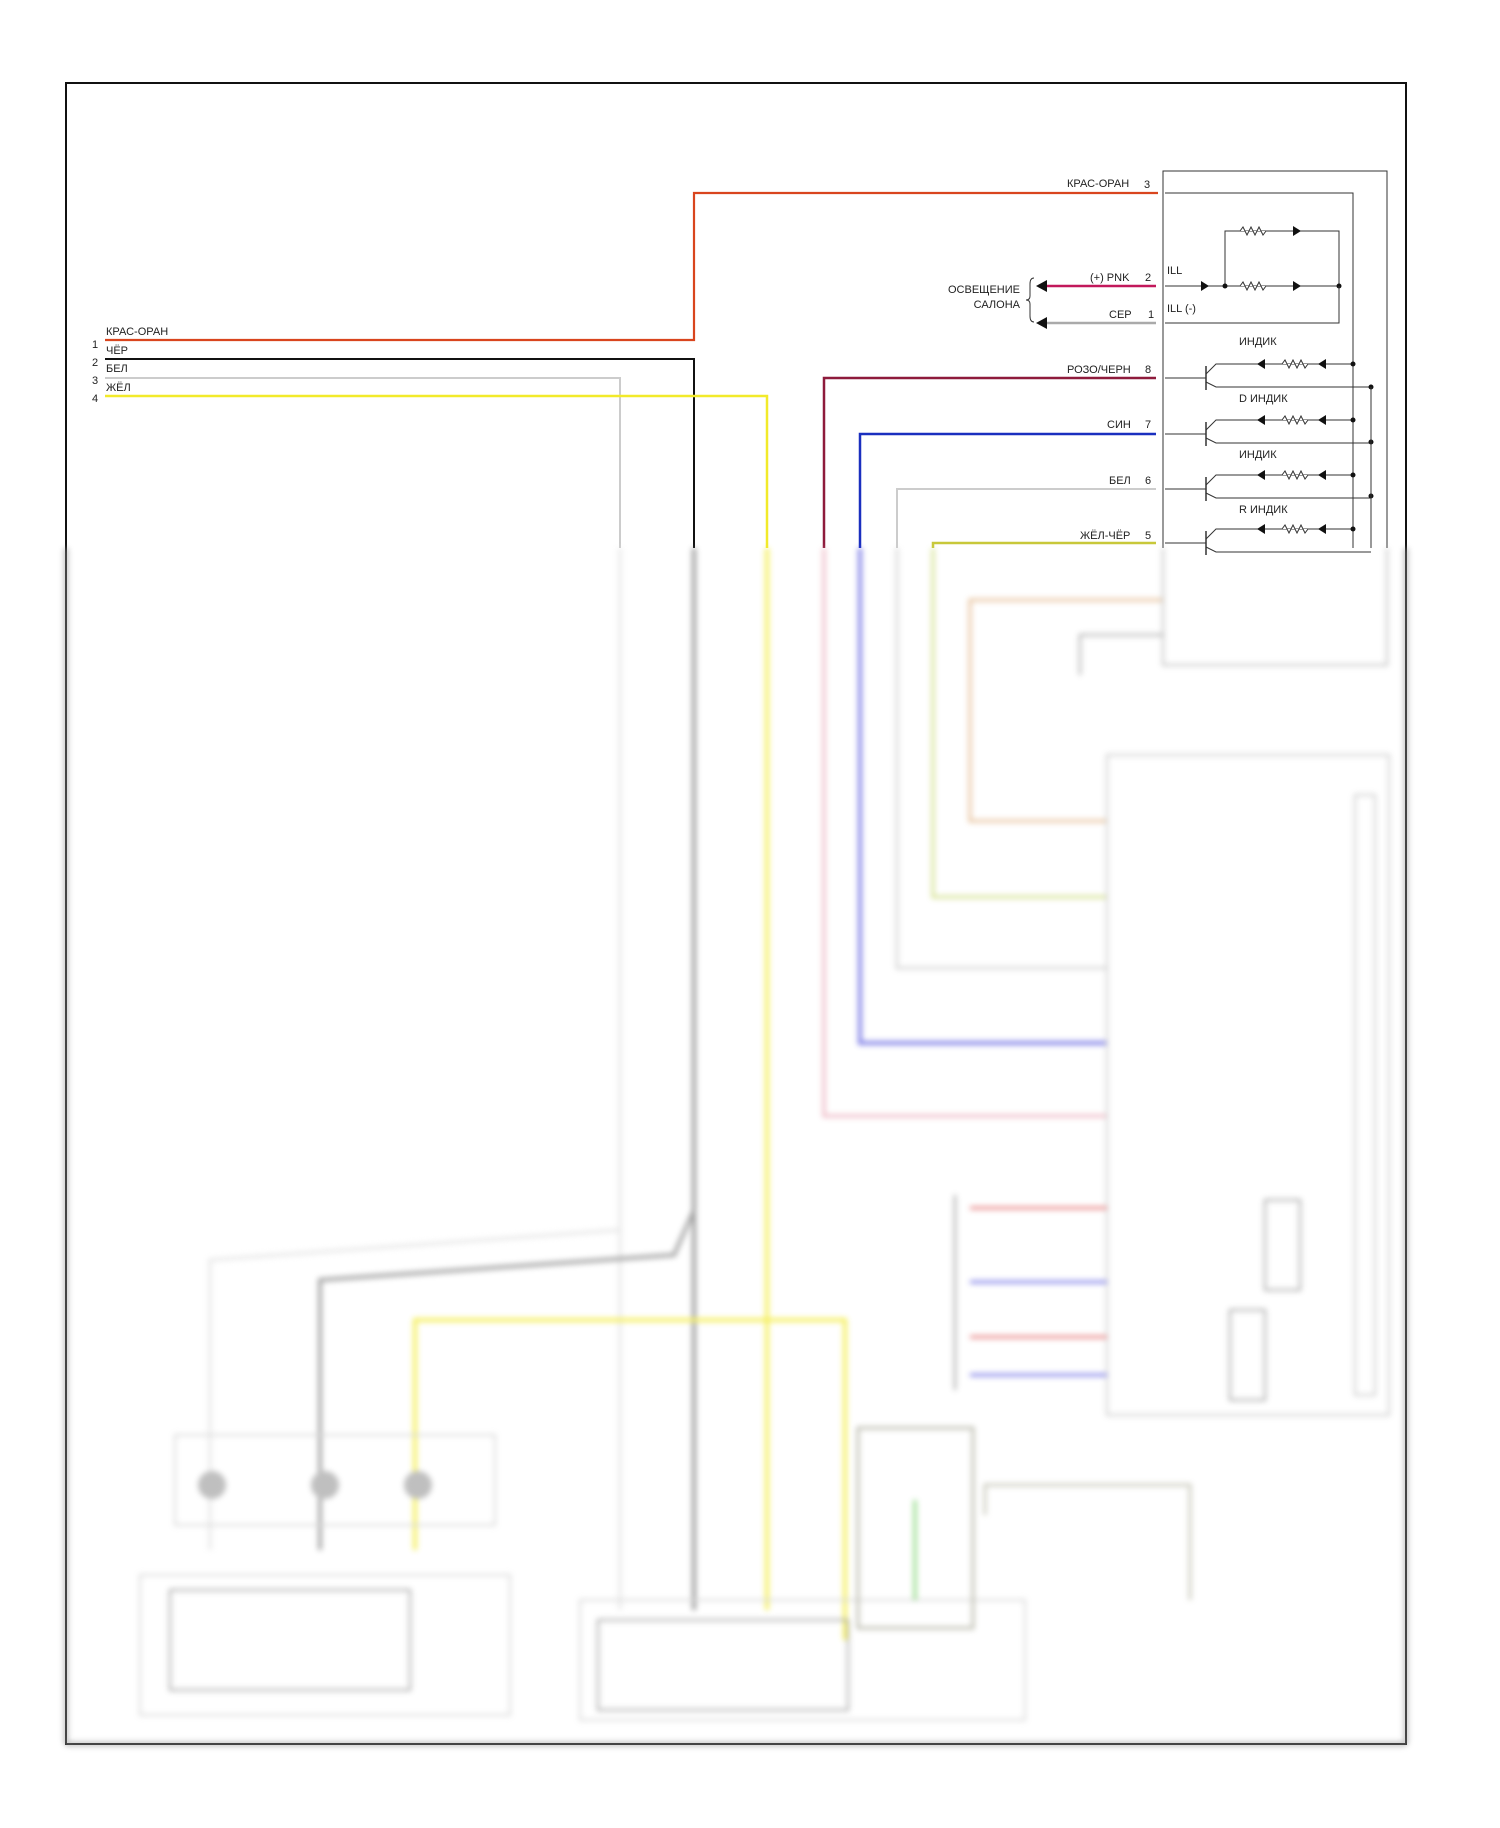 The image size is (1500, 1828). What do you see at coordinates (1043, 544) in the screenshot?
I see `wire-zhel-cher` at bounding box center [1043, 544].